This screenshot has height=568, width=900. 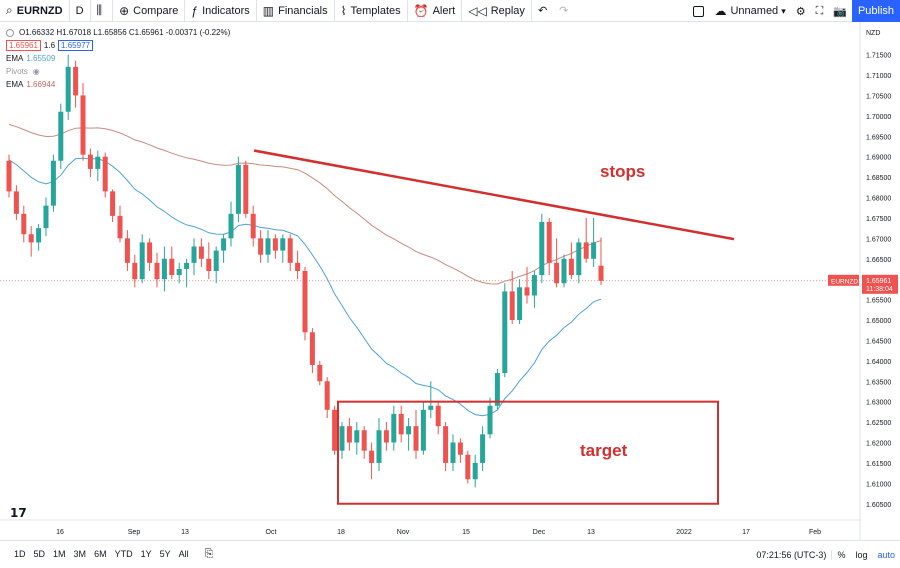 I want to click on timeframe-button: 1Y, so click(x=146, y=554).